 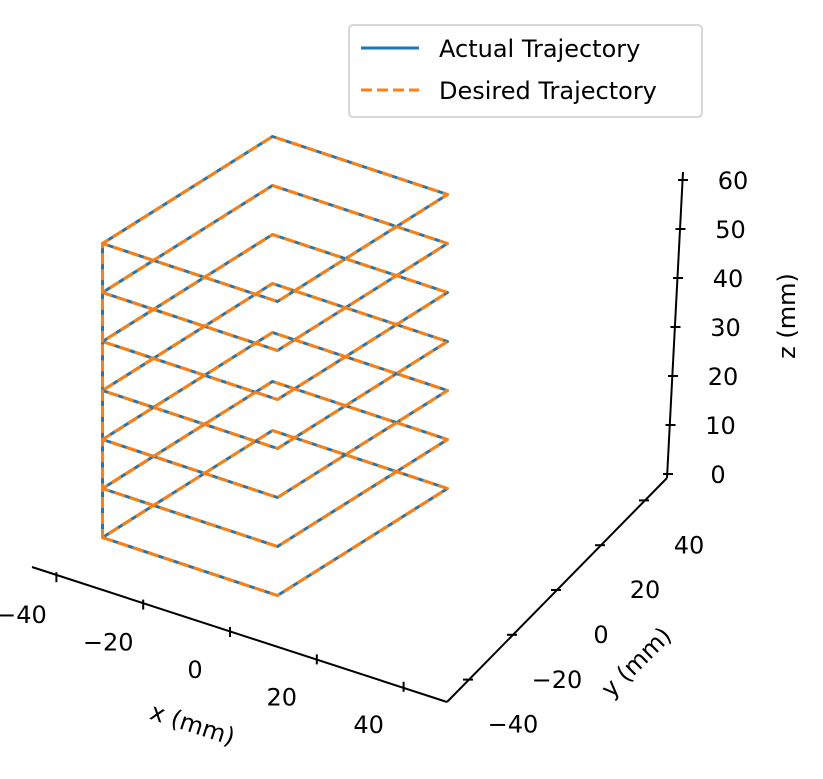 I want to click on legend-frame, so click(x=525, y=71).